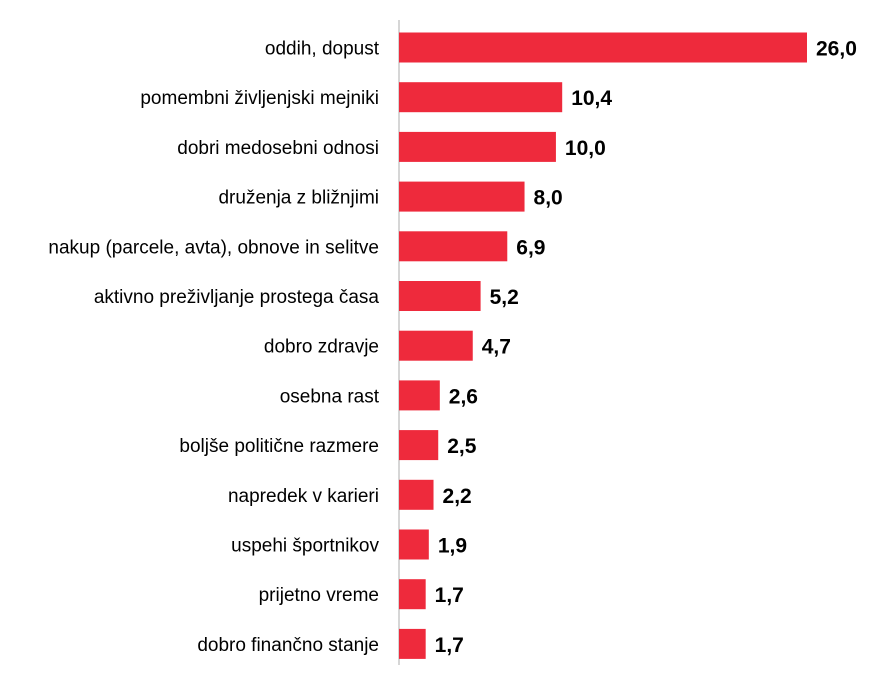 Image resolution: width=892 pixels, height=688 pixels. What do you see at coordinates (462, 446) in the screenshot?
I see `value-label: 2,5` at bounding box center [462, 446].